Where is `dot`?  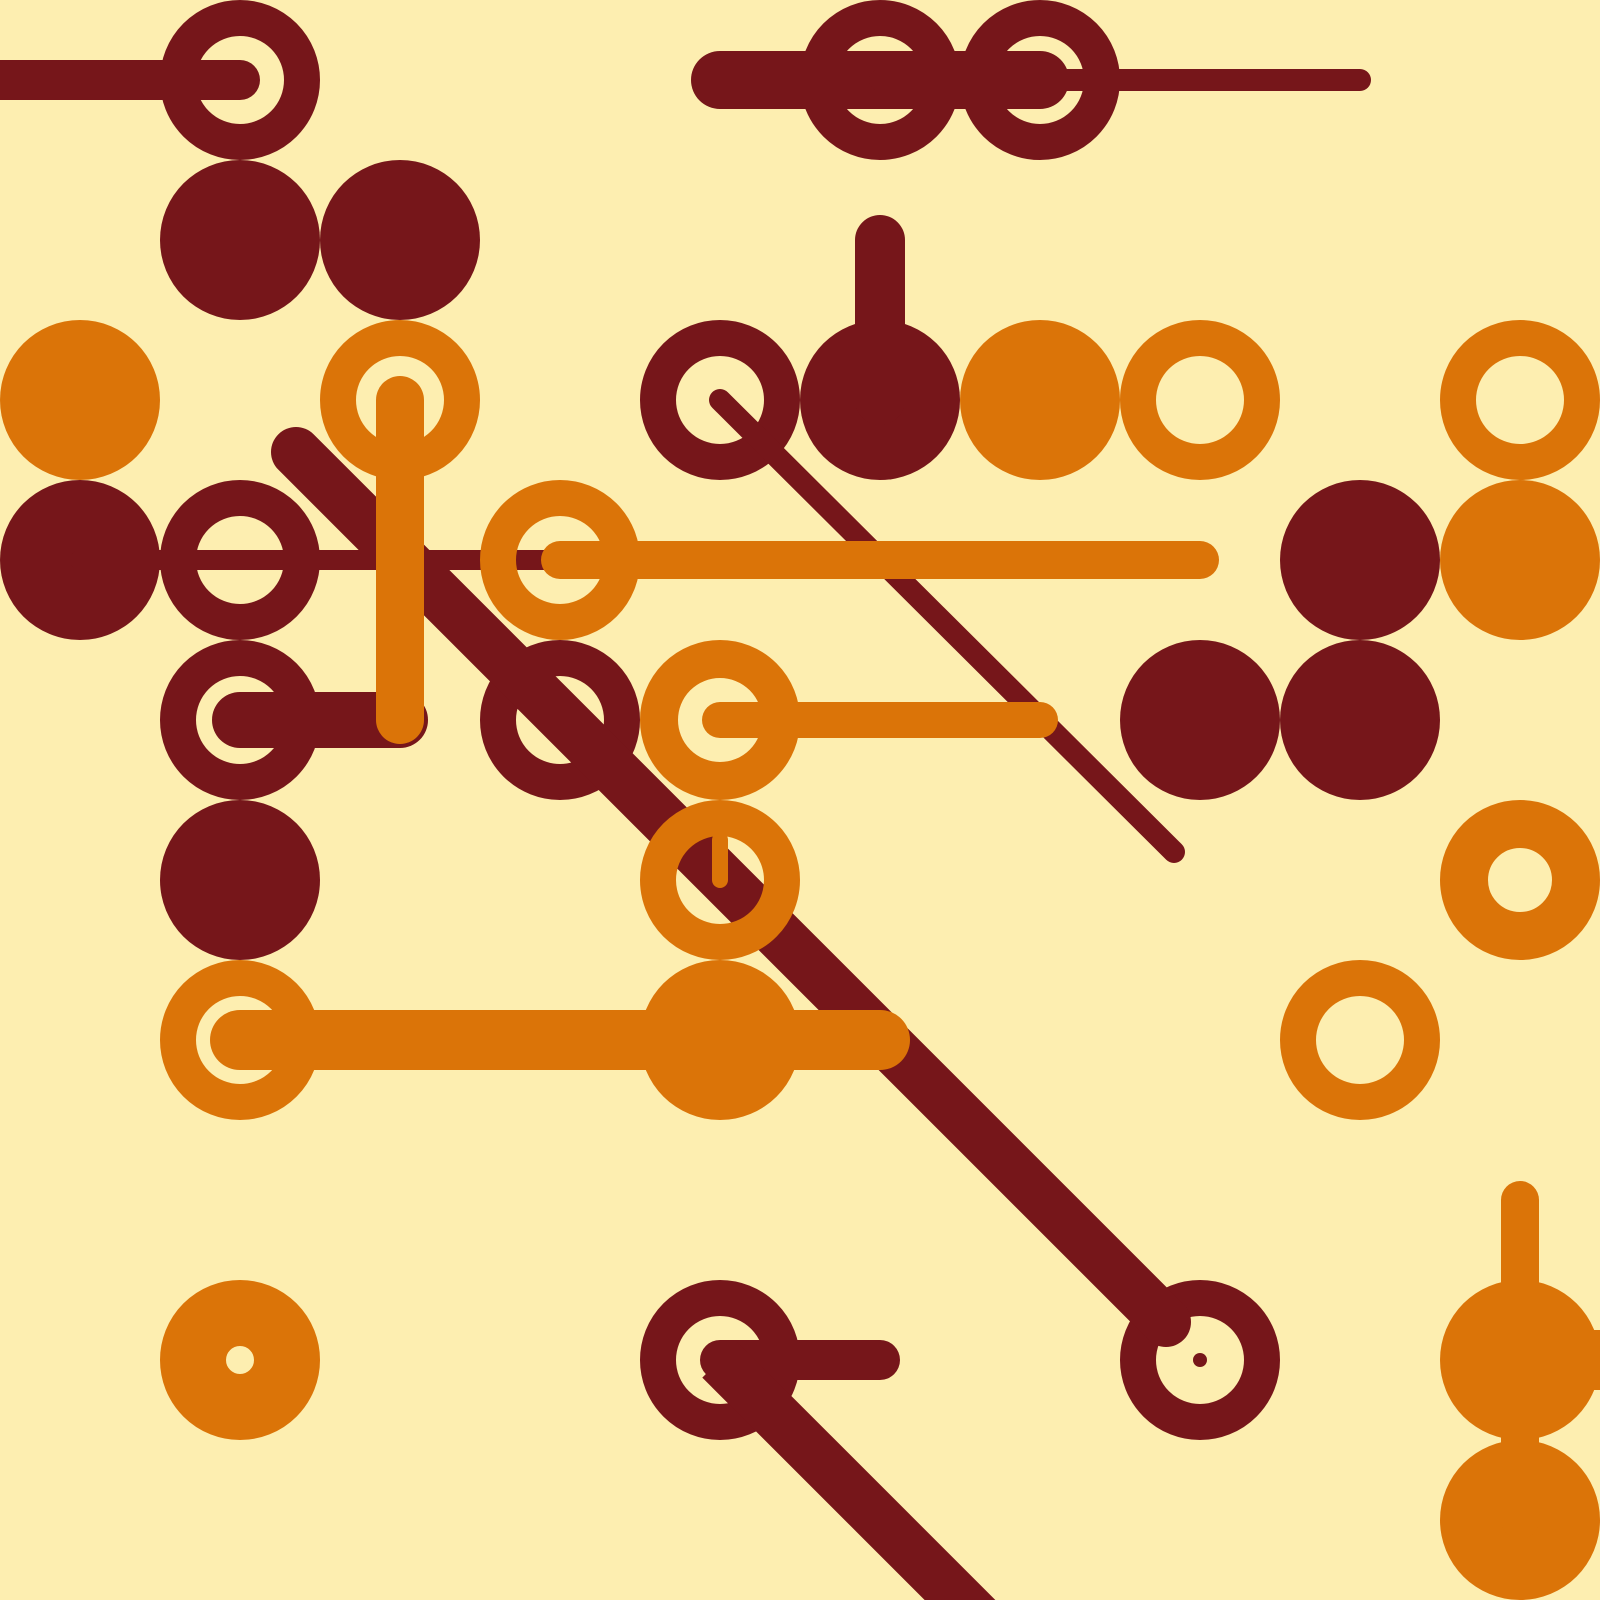
dot is located at coordinates (1200, 1360).